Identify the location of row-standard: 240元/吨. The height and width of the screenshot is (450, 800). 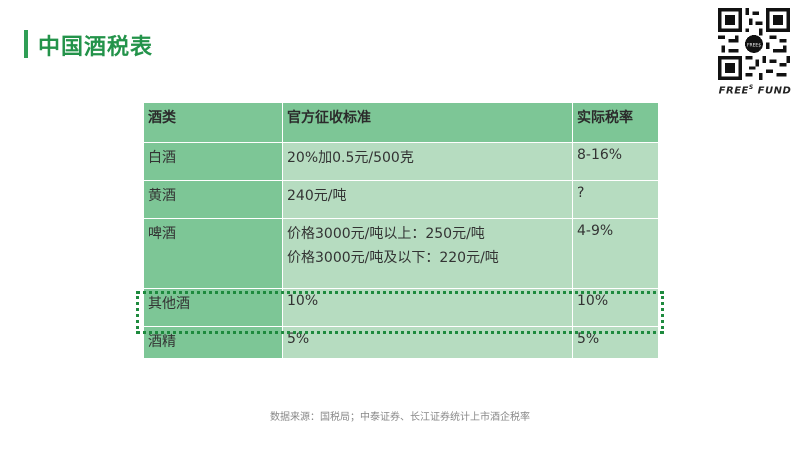
(427, 199).